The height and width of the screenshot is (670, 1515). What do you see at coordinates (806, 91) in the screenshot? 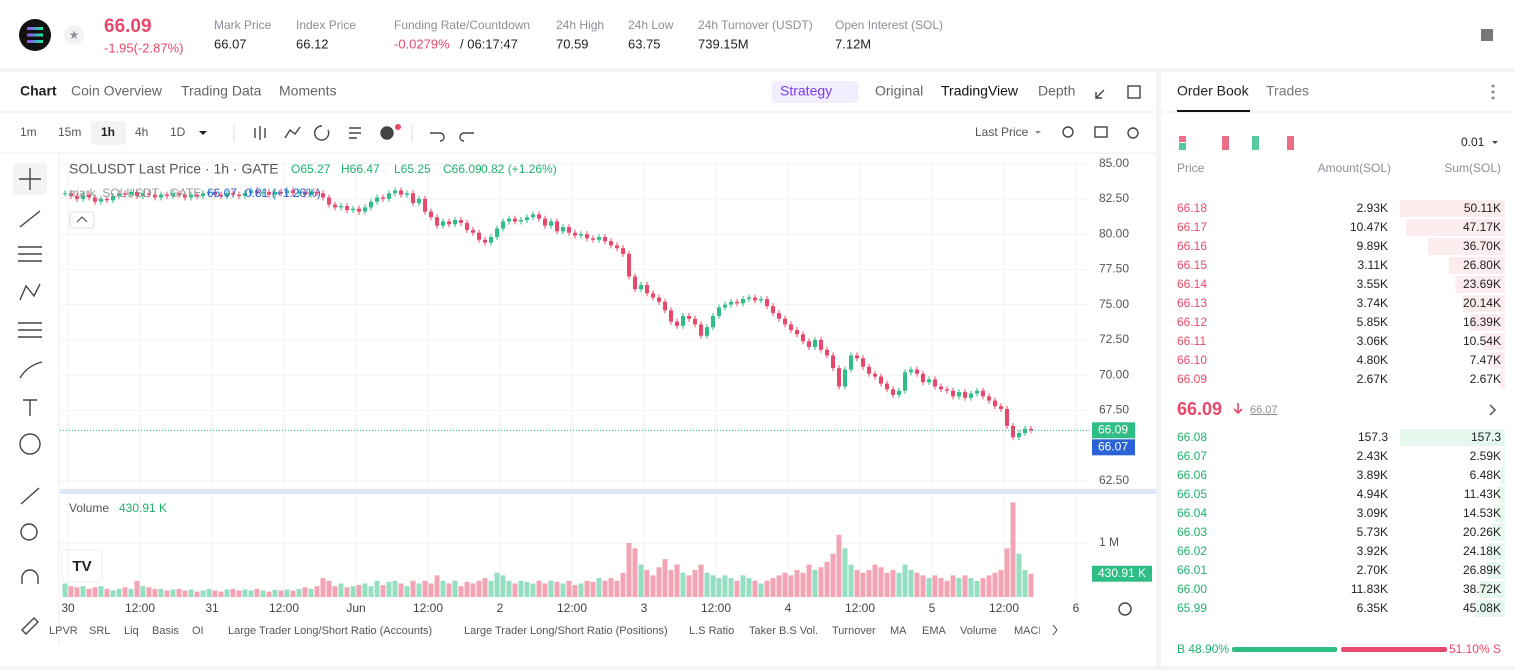
I see `view-tab: Strategy` at bounding box center [806, 91].